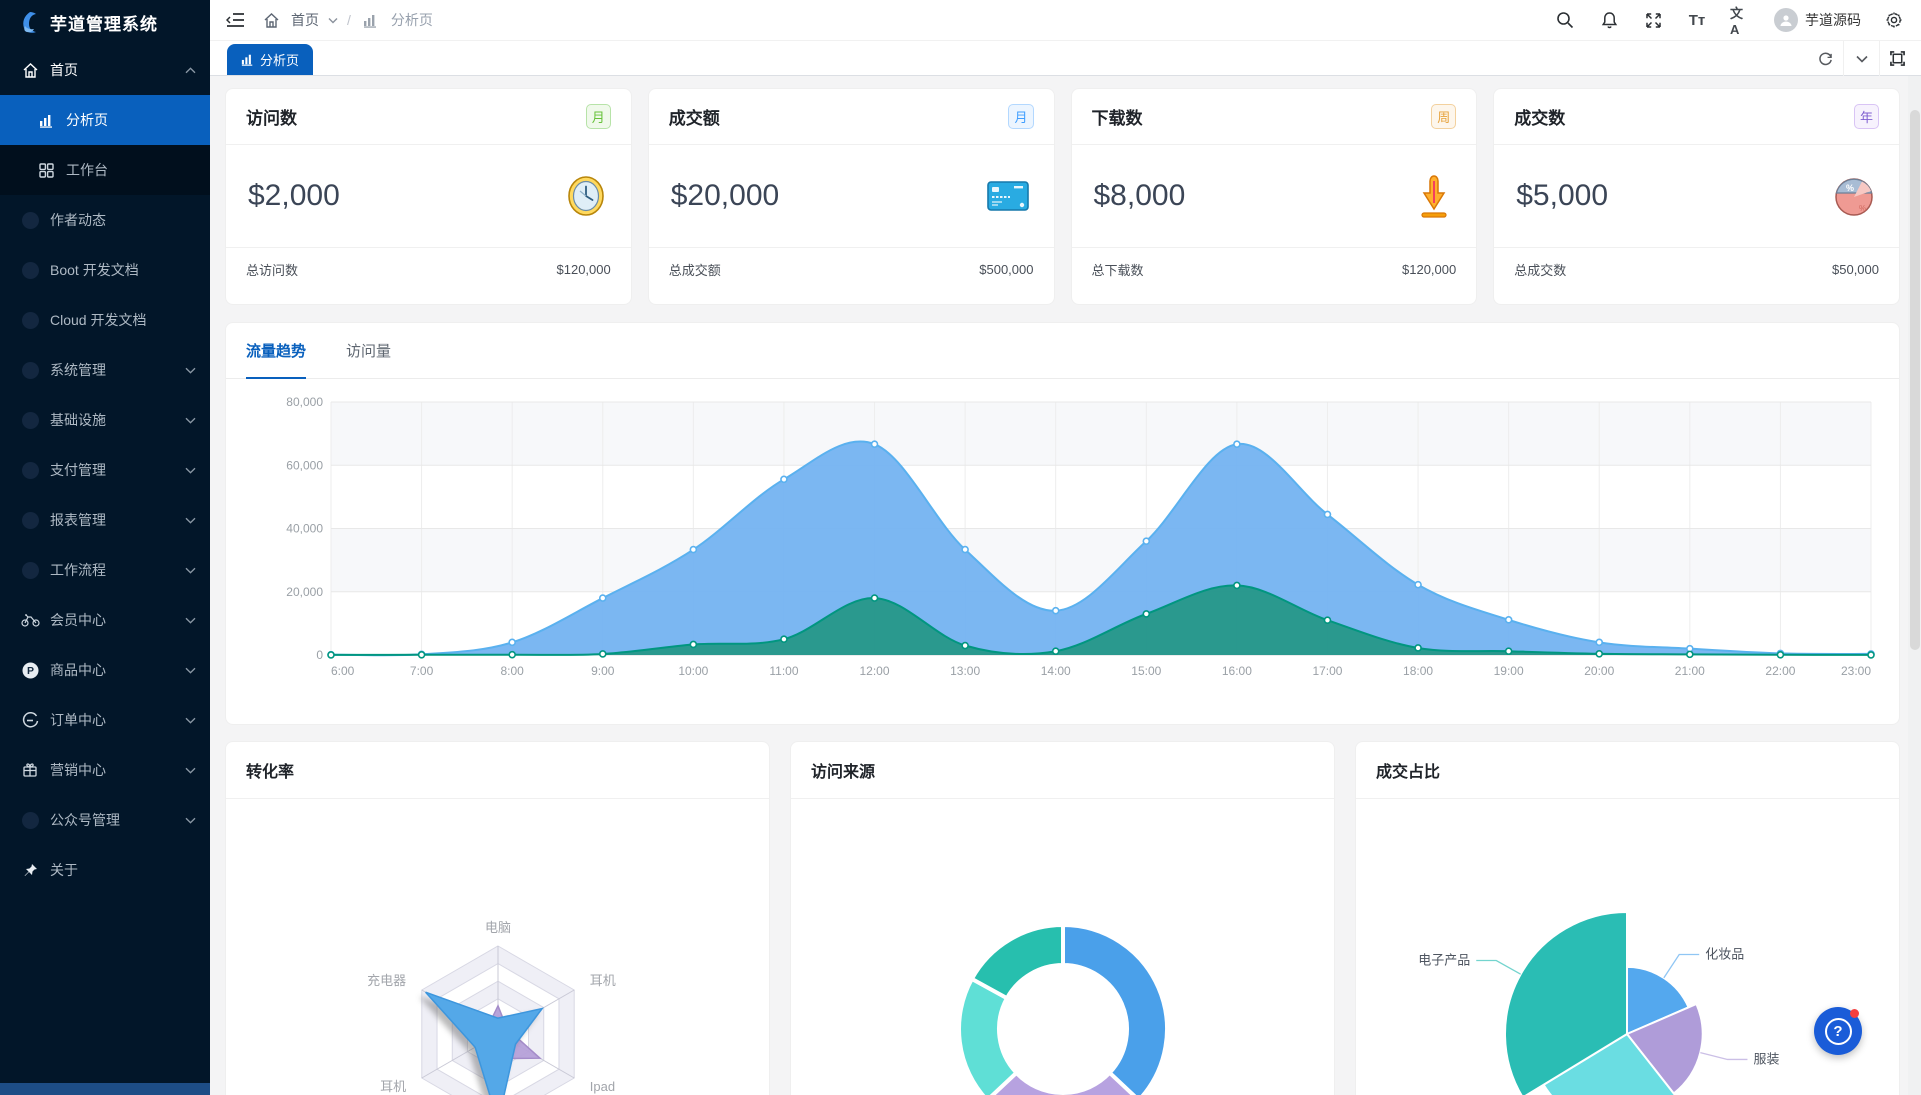 The width and height of the screenshot is (1921, 1095). Describe the element at coordinates (304, 465) in the screenshot. I see `y-axis-tick: 60,000` at that location.